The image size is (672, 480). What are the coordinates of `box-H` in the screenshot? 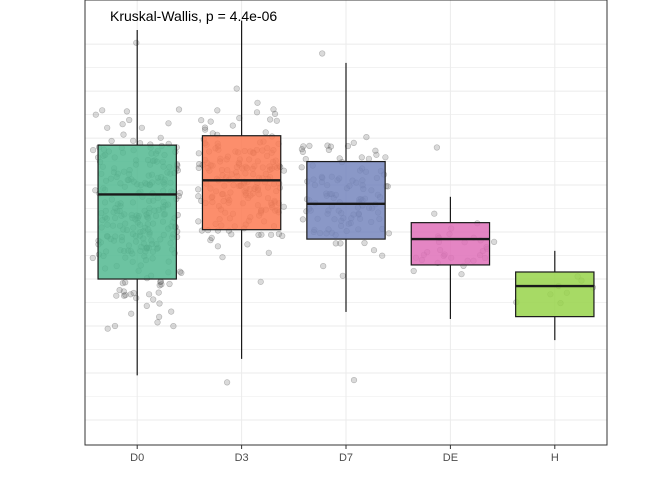 It's located at (555, 294).